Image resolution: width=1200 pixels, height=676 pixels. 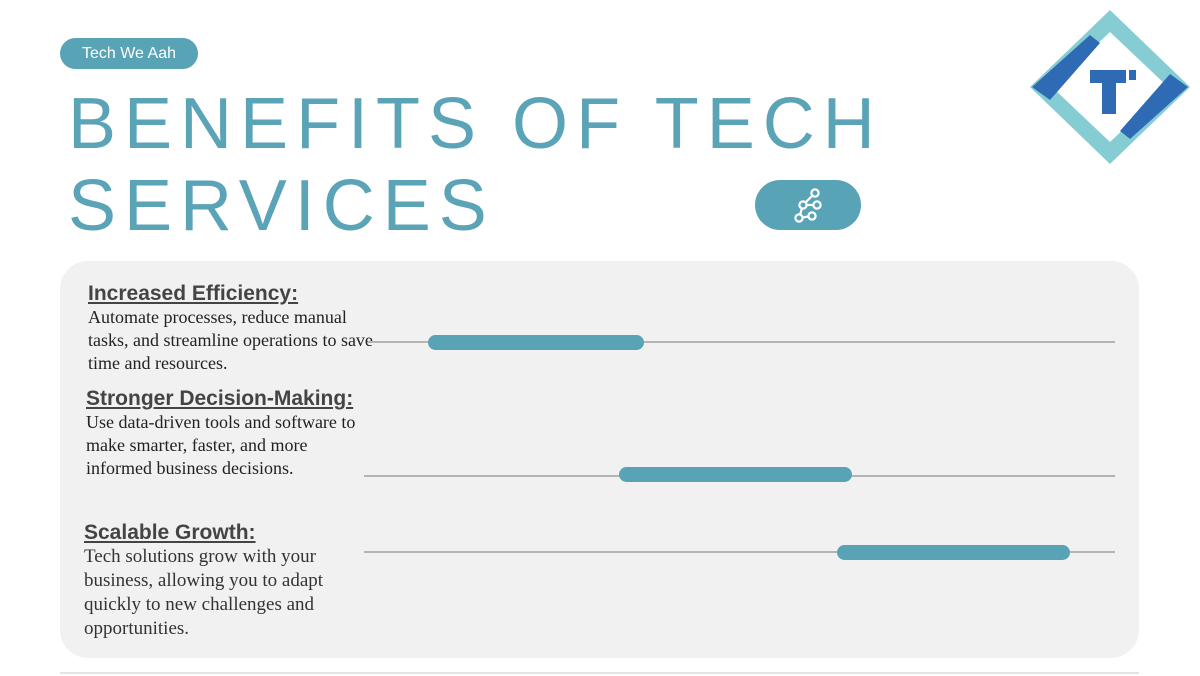 I want to click on network-button, so click(x=808, y=205).